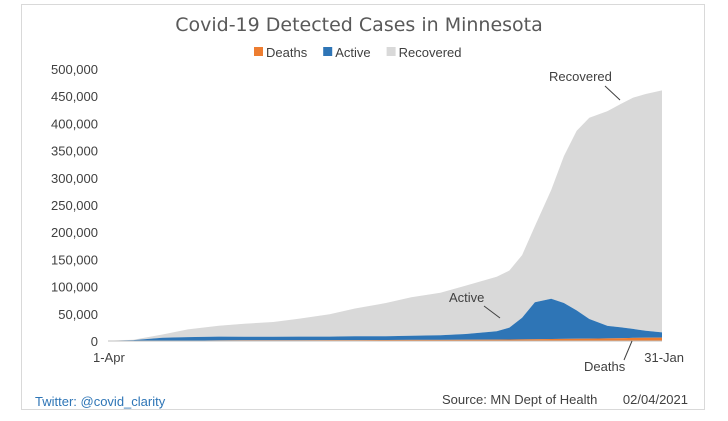 This screenshot has height=421, width=728. I want to click on y-tick-label: 200,000, so click(74, 232).